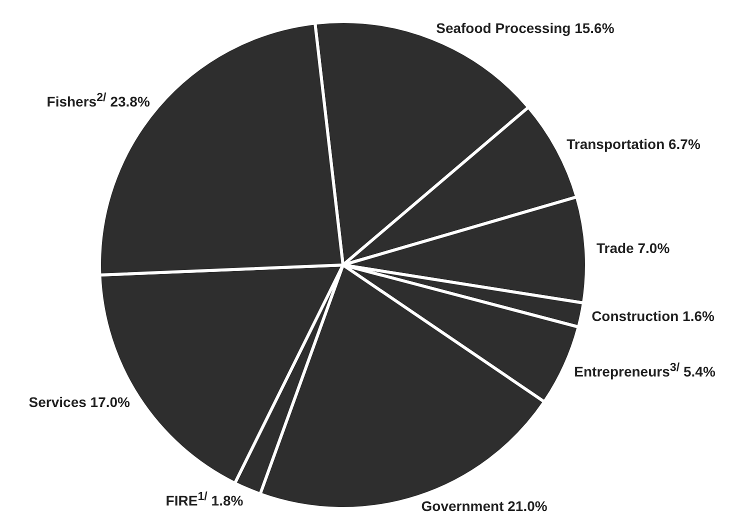 This screenshot has width=751, height=527. Describe the element at coordinates (653, 316) in the screenshot. I see `slice-label: Construction 1.6%` at that location.